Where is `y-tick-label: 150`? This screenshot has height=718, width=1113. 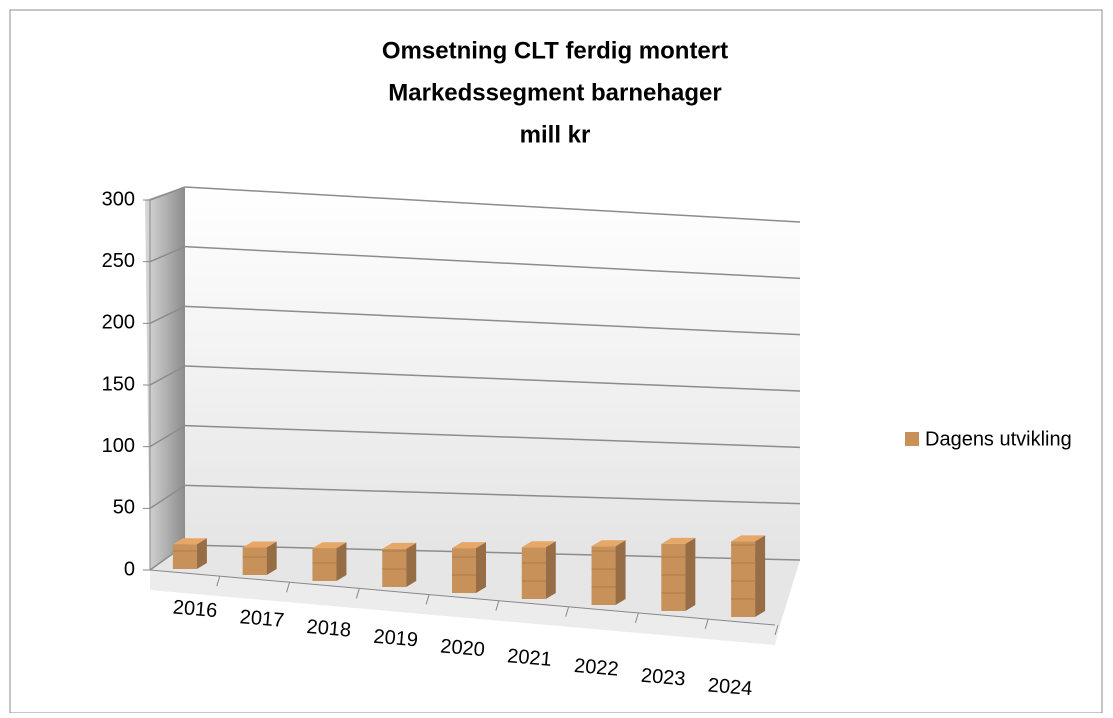 y-tick-label: 150 is located at coordinates (118, 384).